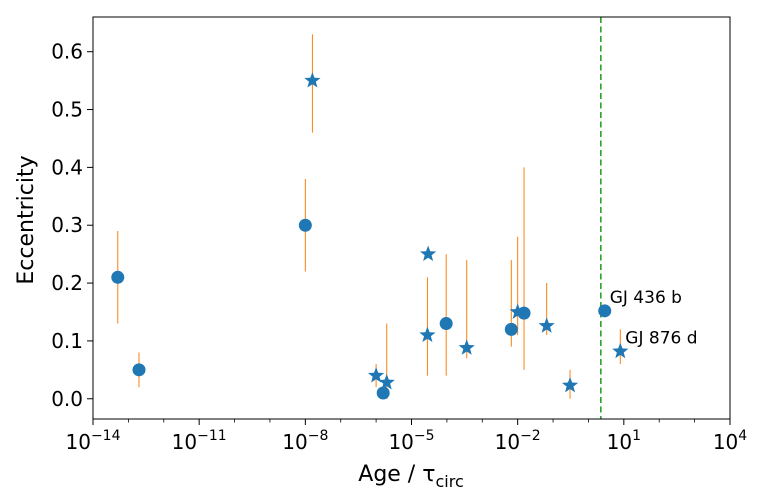 This screenshot has width=765, height=500. What do you see at coordinates (730, 441) in the screenshot?
I see `x-tick-label: 10⁴` at bounding box center [730, 441].